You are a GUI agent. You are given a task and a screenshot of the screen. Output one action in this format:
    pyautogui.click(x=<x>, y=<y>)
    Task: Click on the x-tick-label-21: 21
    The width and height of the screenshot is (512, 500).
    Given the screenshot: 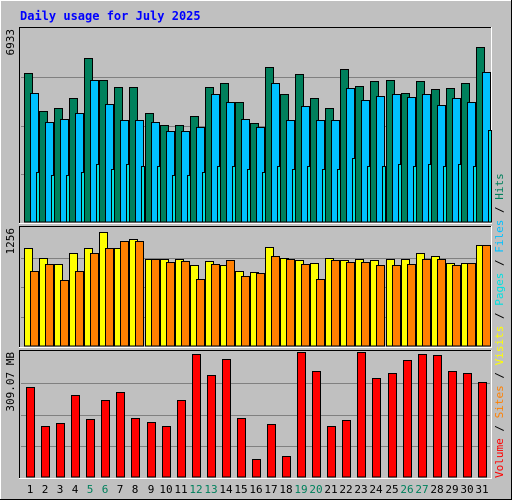 What is the action you would take?
    pyautogui.click(x=330, y=489)
    